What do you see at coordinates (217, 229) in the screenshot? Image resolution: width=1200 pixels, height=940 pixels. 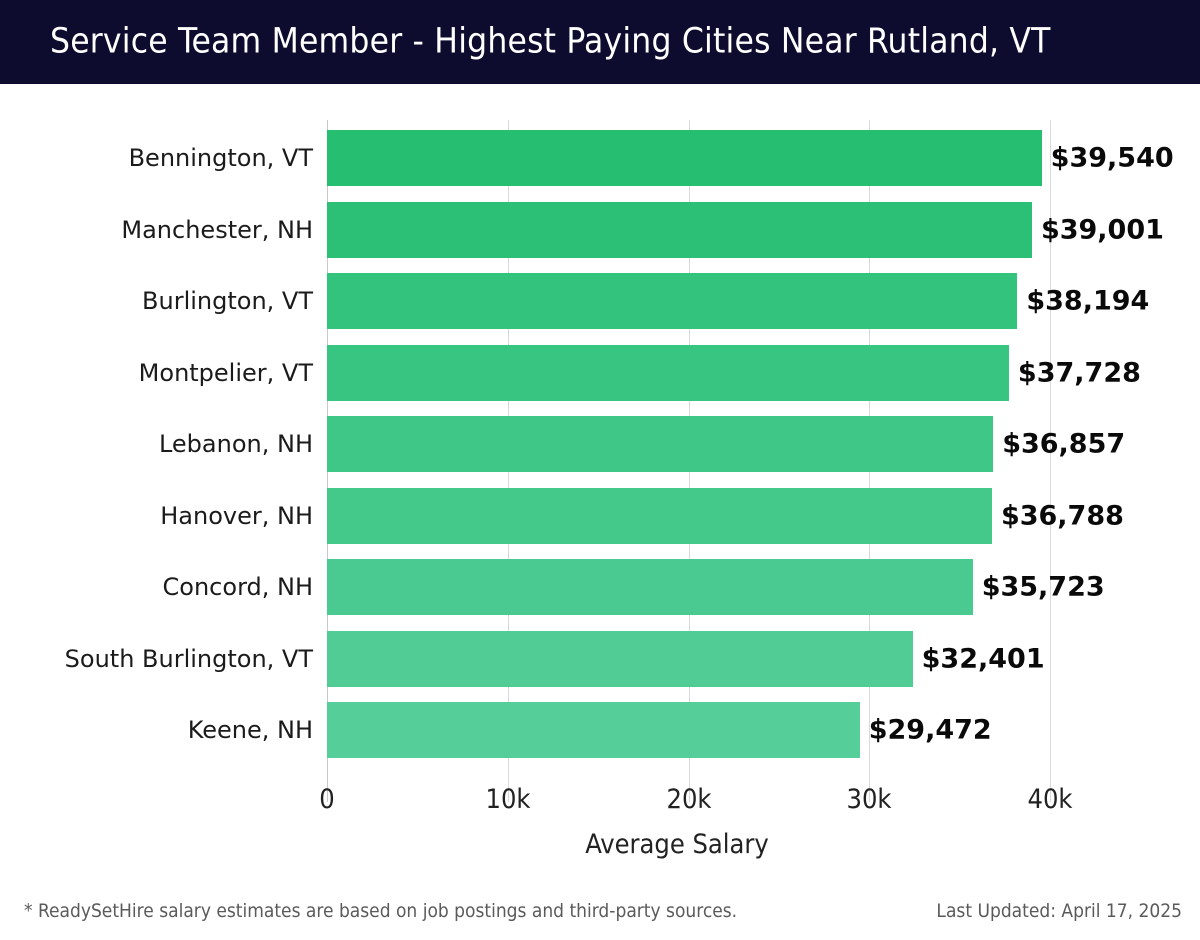 I see `bar-category-label: Manchester, NH` at bounding box center [217, 229].